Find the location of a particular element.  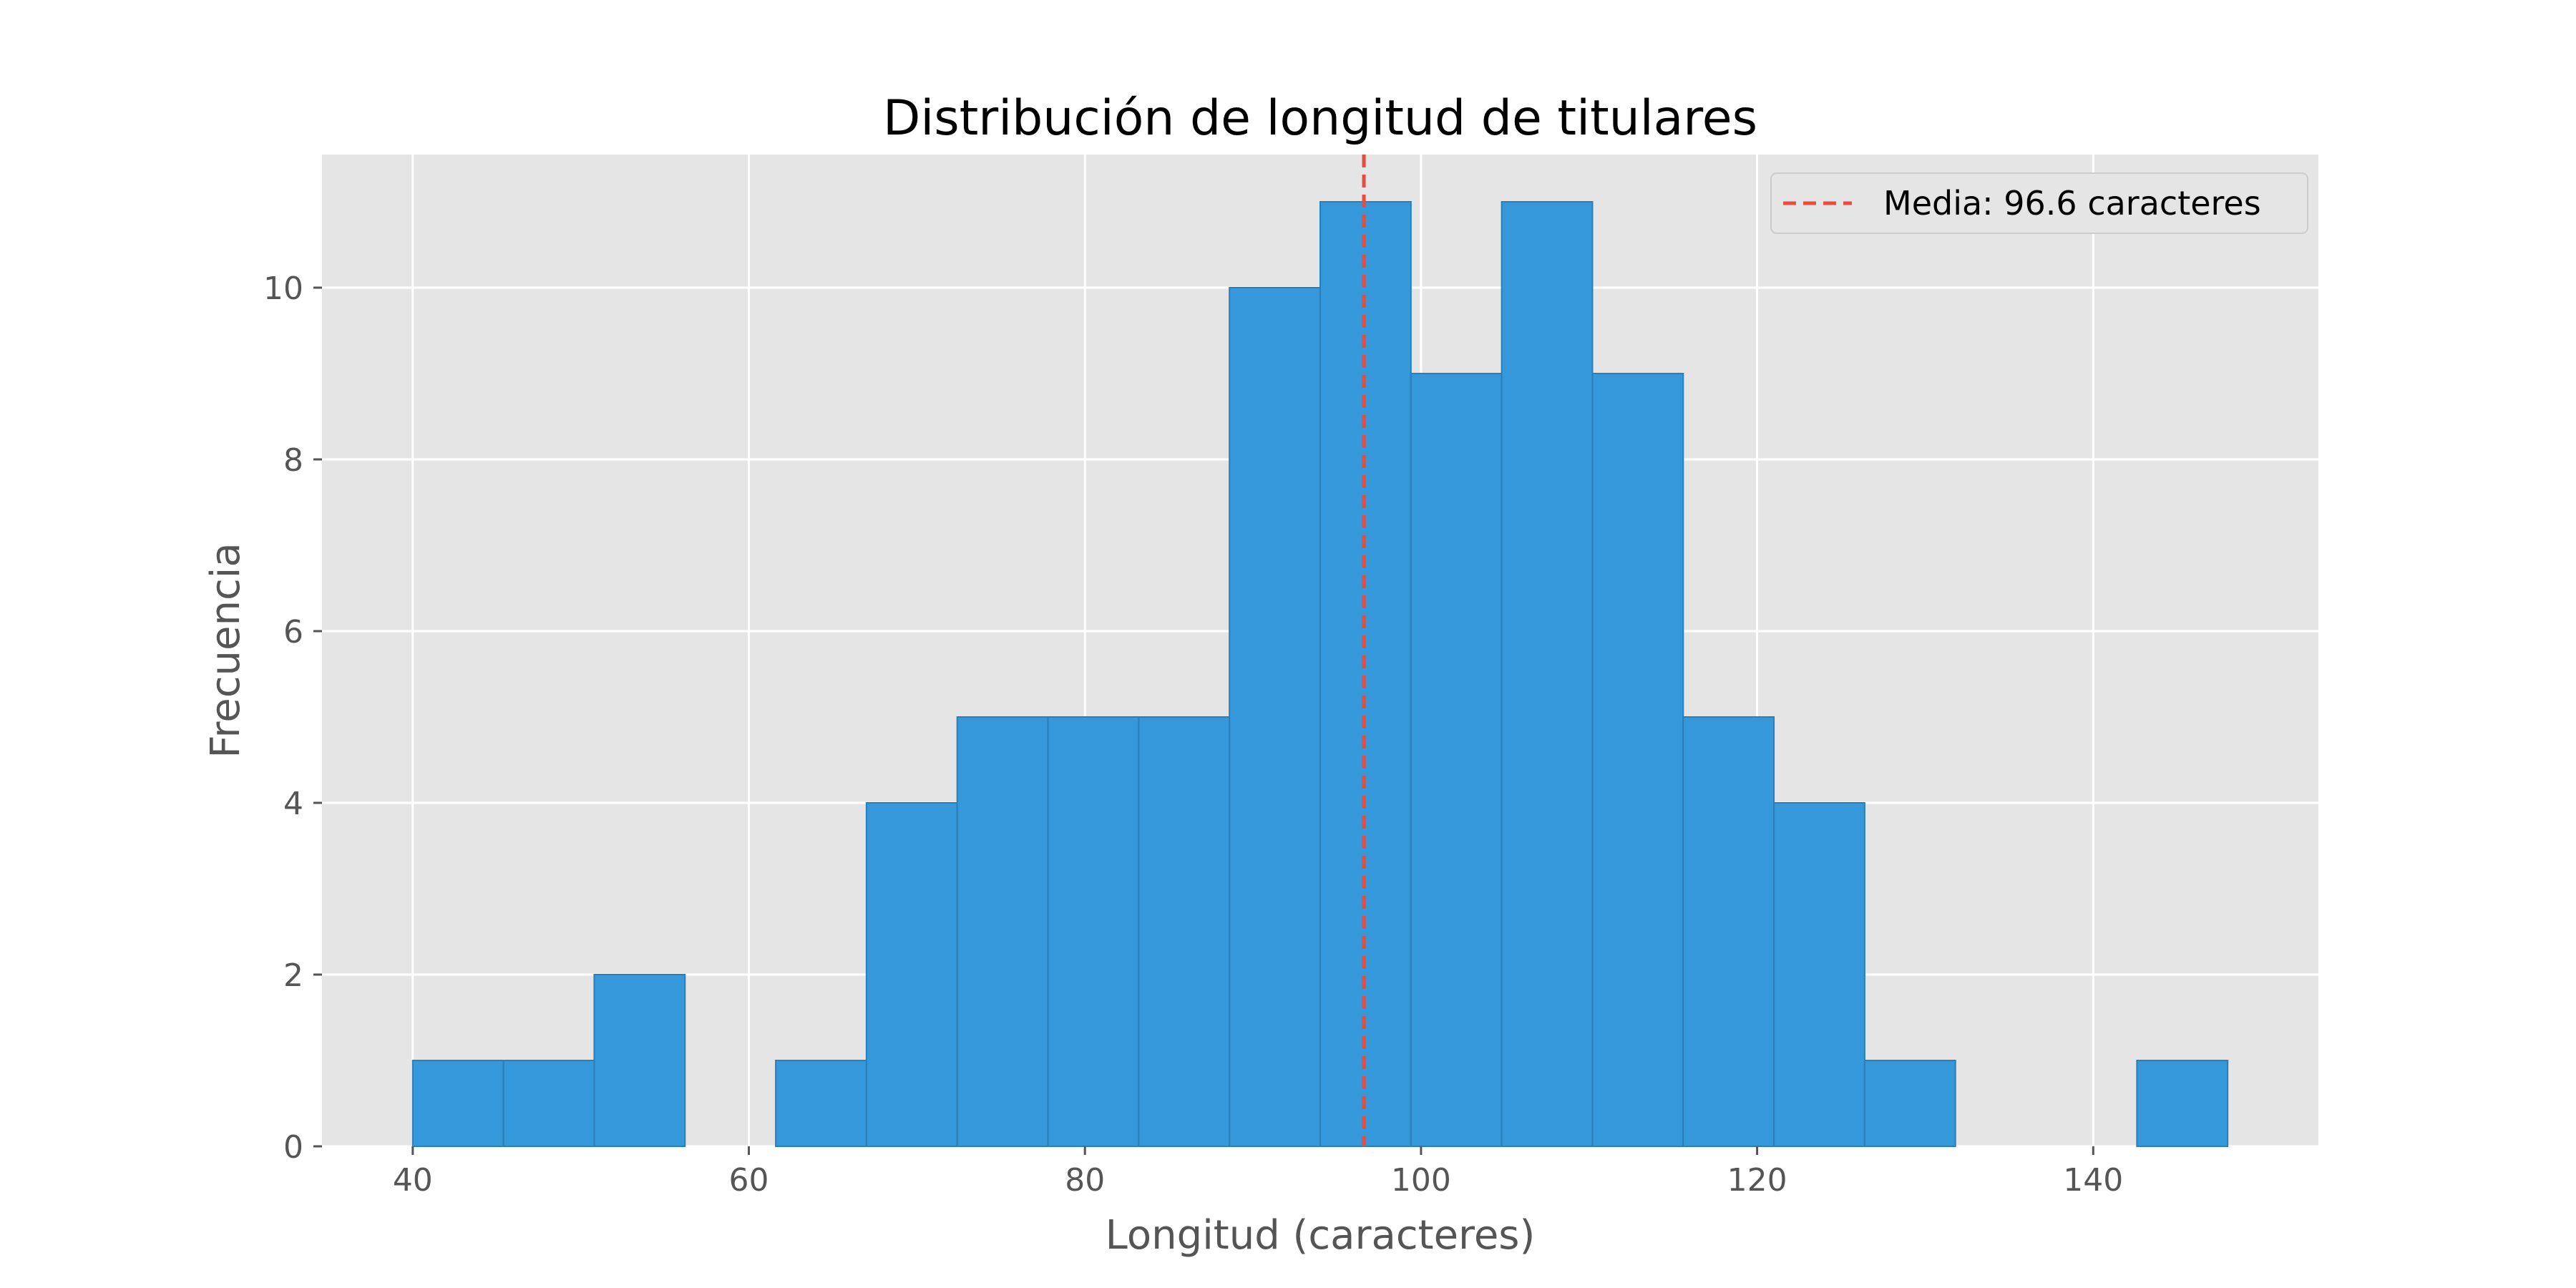

x-tick-label: 40 is located at coordinates (413, 1180).